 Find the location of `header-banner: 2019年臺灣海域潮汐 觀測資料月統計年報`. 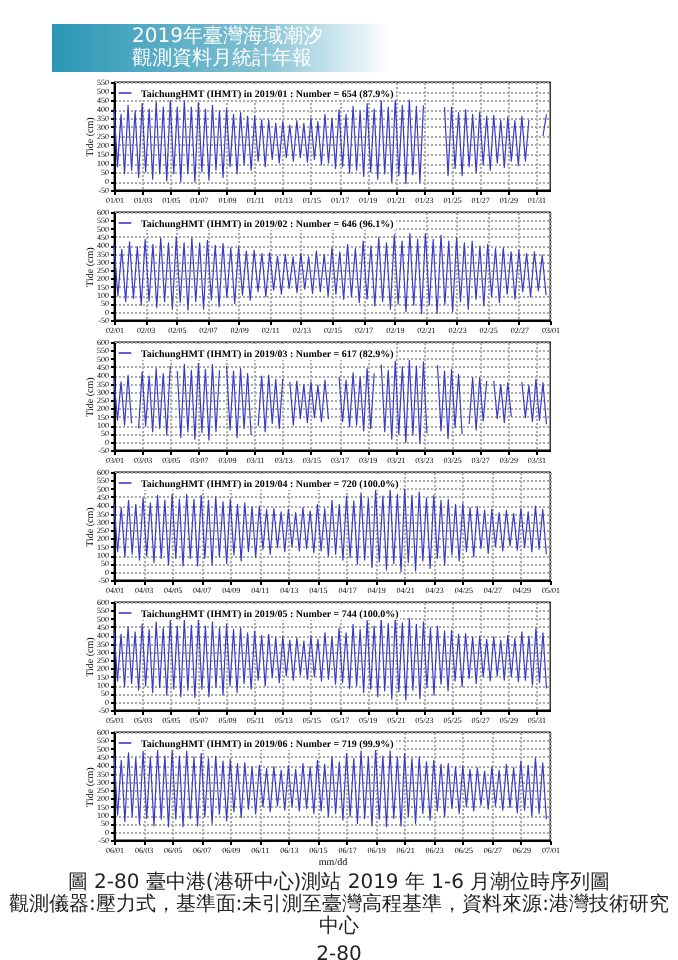

header-banner: 2019年臺灣海域潮汐 觀測資料月統計年報 is located at coordinates (222, 48).